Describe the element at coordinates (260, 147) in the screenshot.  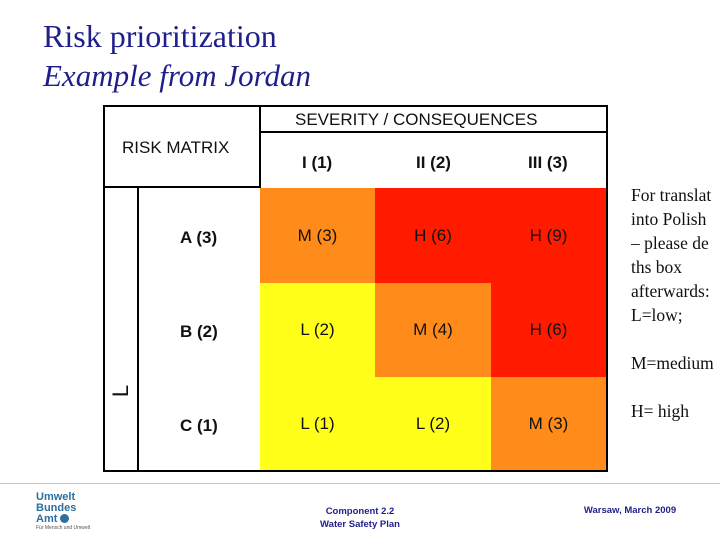
I see `divider-vertical-left` at that location.